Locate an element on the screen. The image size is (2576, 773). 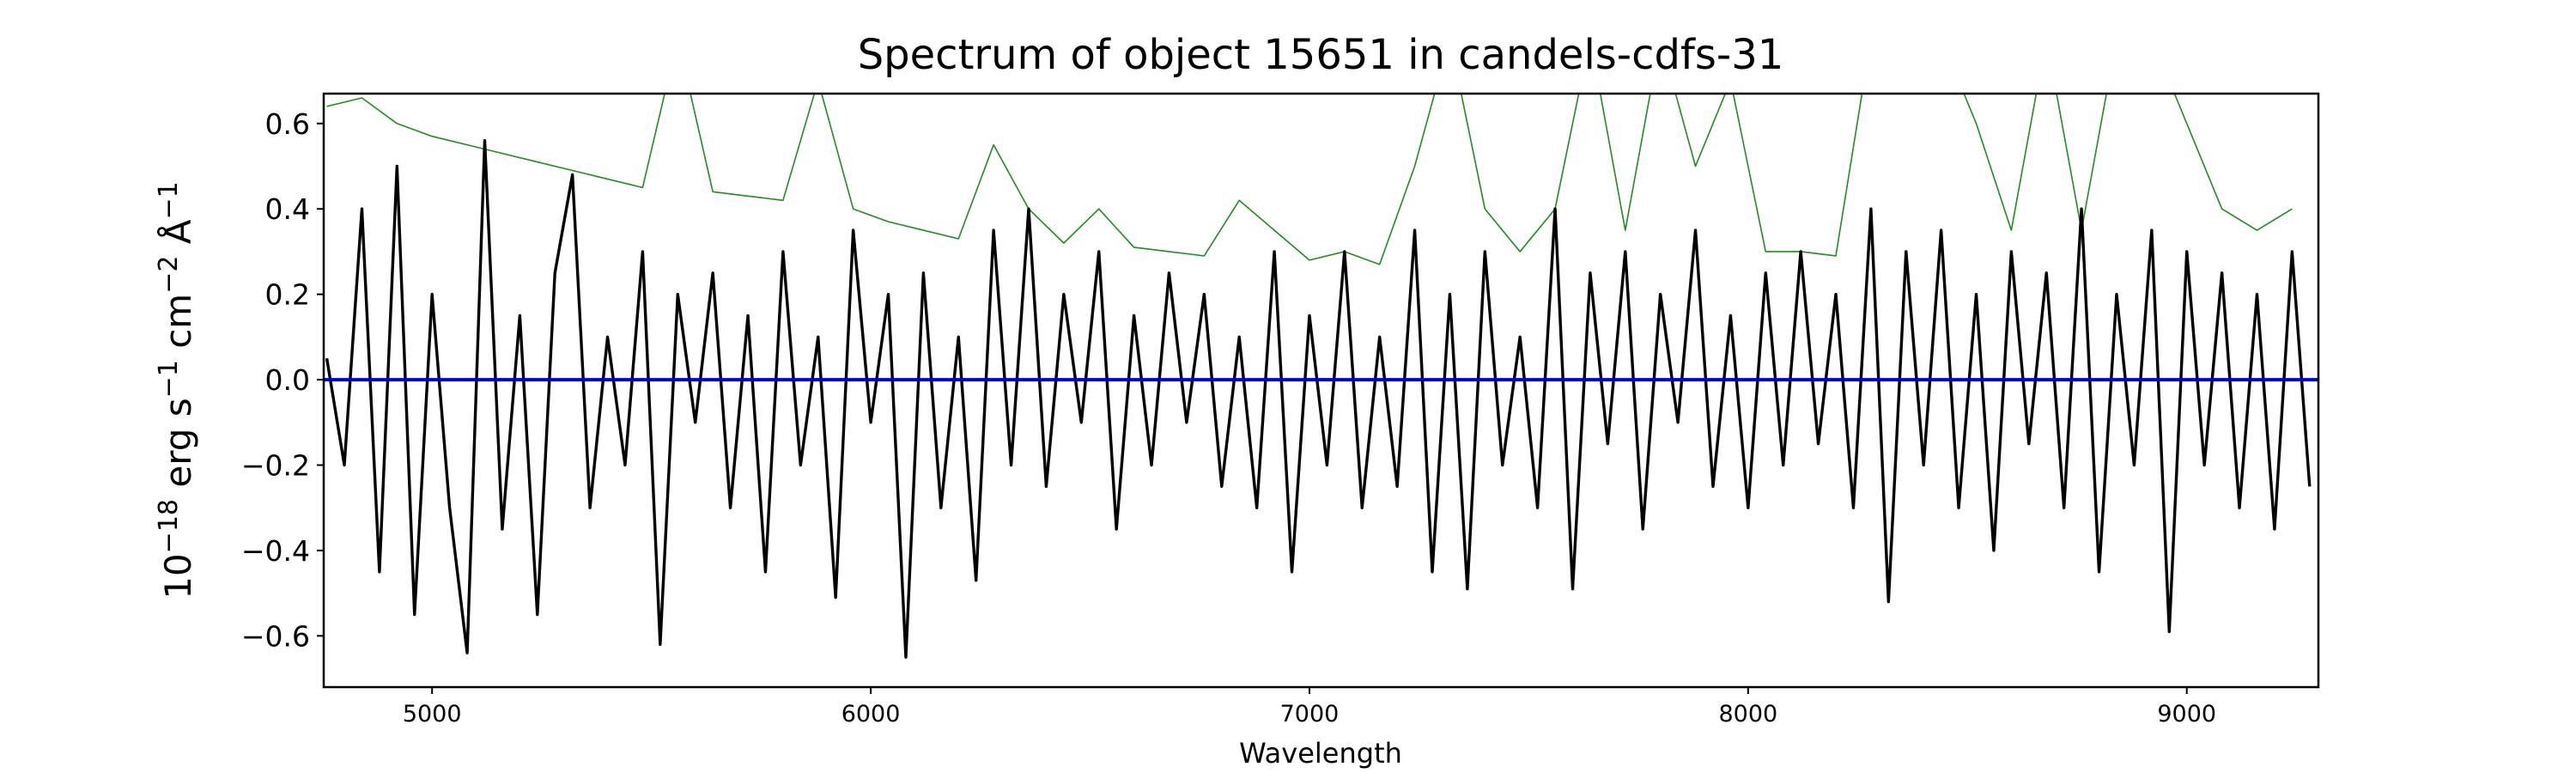
y-tick-label: −0.2 is located at coordinates (275, 465).